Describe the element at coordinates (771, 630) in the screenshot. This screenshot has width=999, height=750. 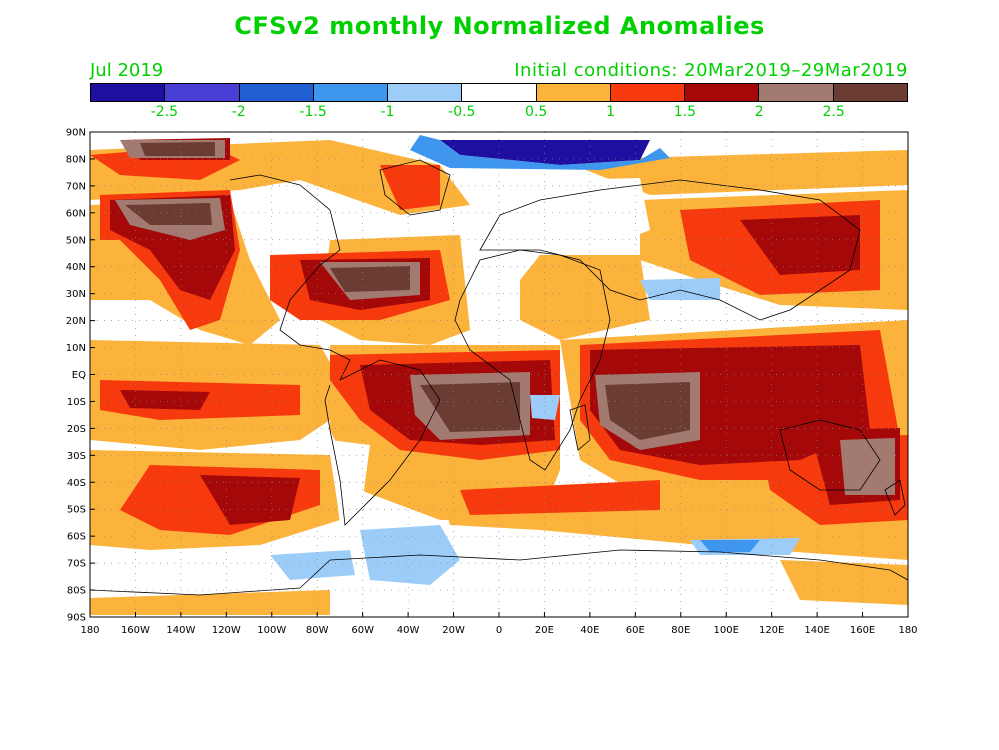
I see `longitude-label: 120E` at that location.